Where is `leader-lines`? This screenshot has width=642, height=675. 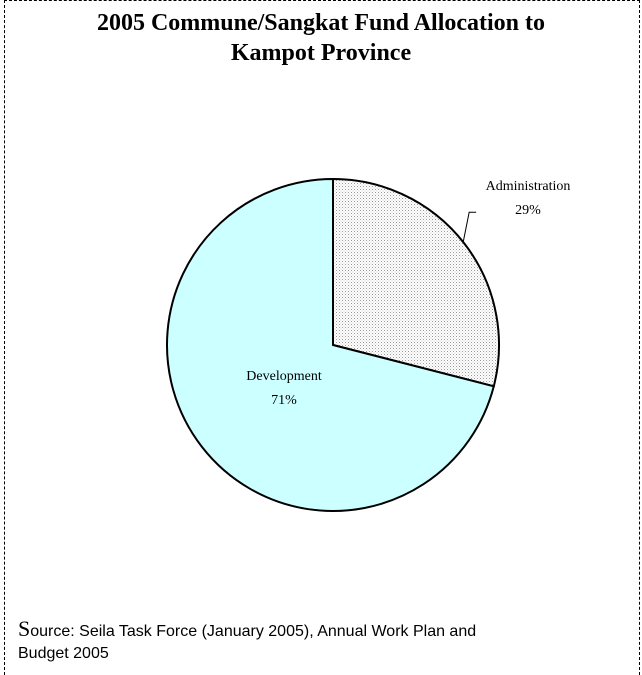 leader-lines is located at coordinates (469, 227).